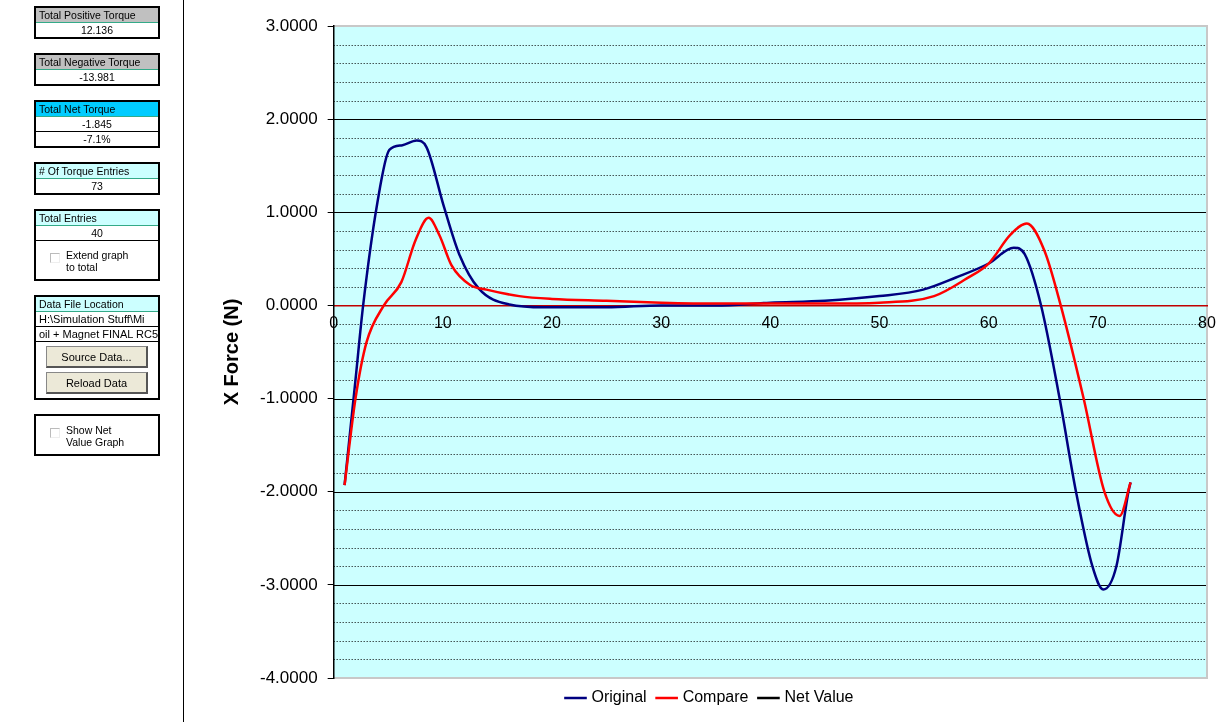 Image resolution: width=1226 pixels, height=722 pixels. I want to click on text: Total Net Torque, so click(97, 109).